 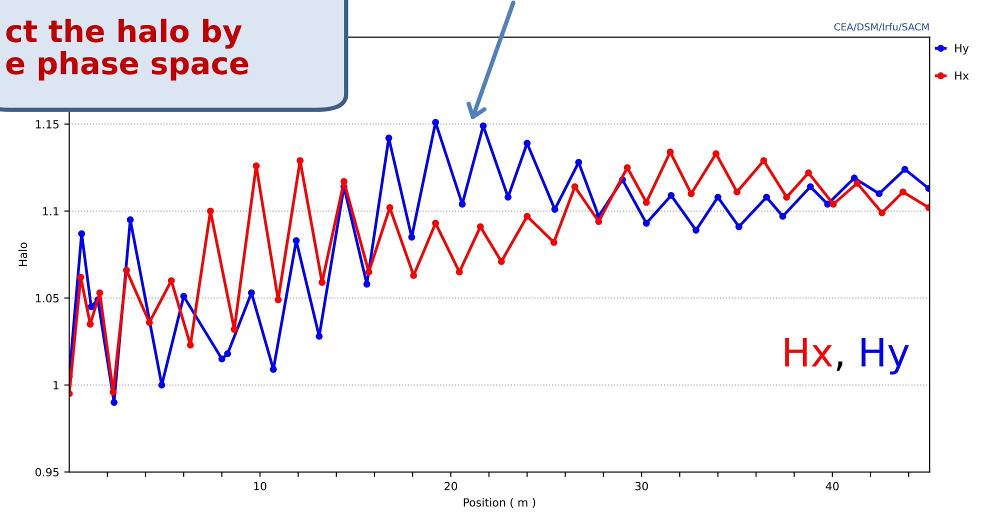 What do you see at coordinates (847, 356) in the screenshot?
I see `annotation: Hx, Hy` at bounding box center [847, 356].